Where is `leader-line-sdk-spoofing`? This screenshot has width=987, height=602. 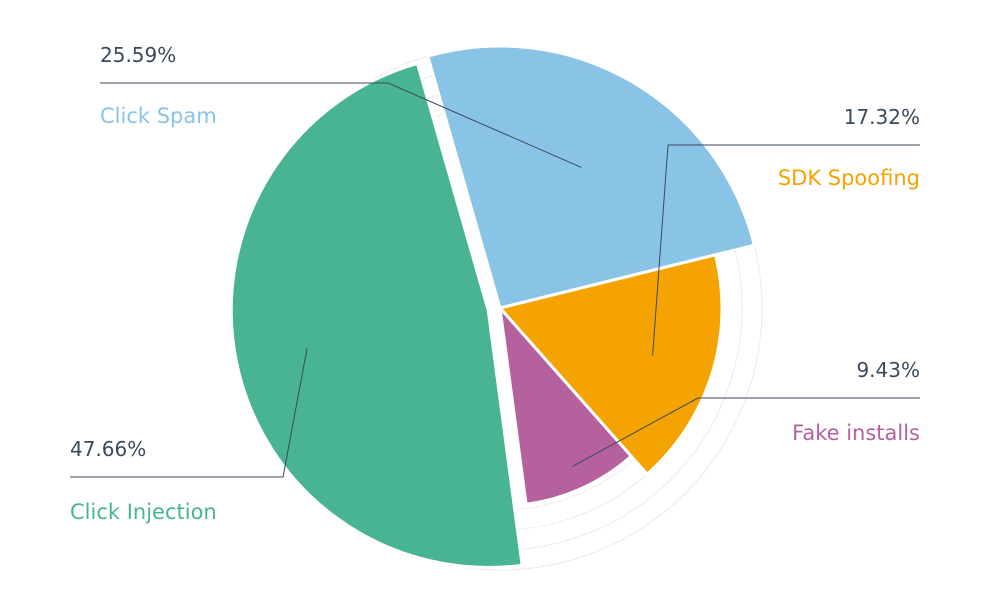
leader-line-sdk-spoofing is located at coordinates (786, 250).